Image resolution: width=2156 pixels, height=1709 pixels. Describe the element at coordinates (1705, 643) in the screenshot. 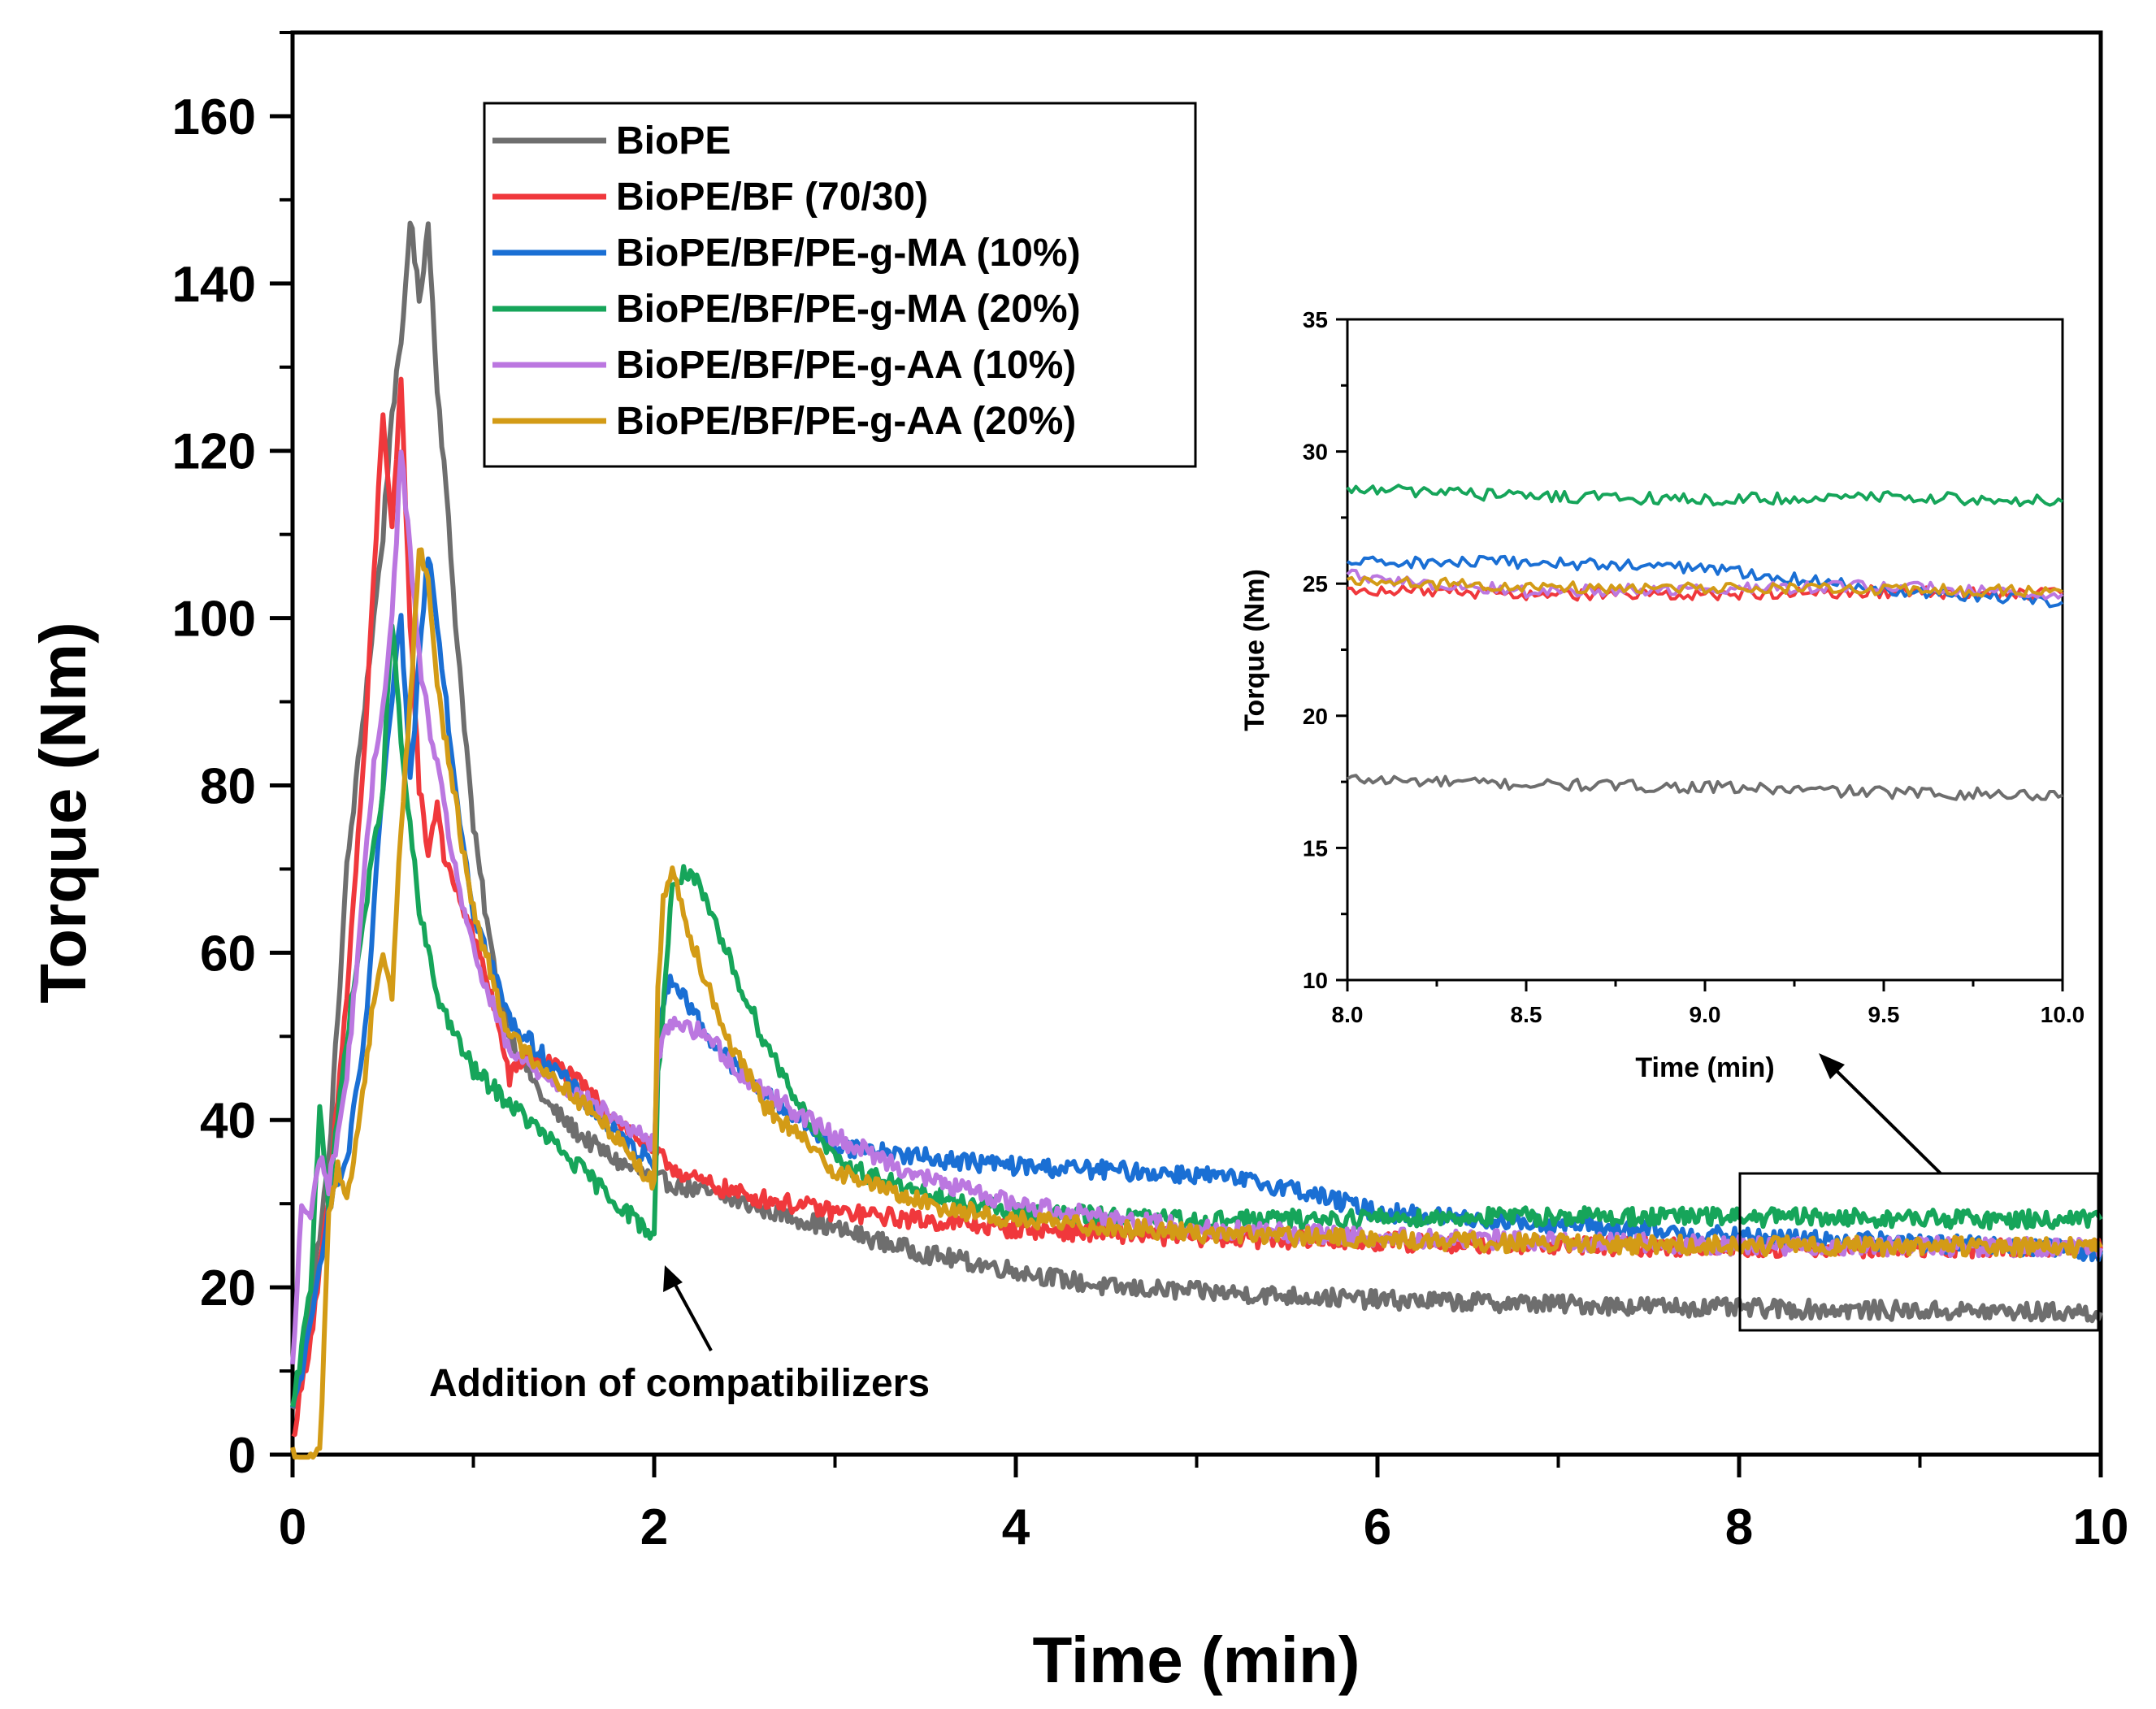

I see `inset-series-group` at that location.